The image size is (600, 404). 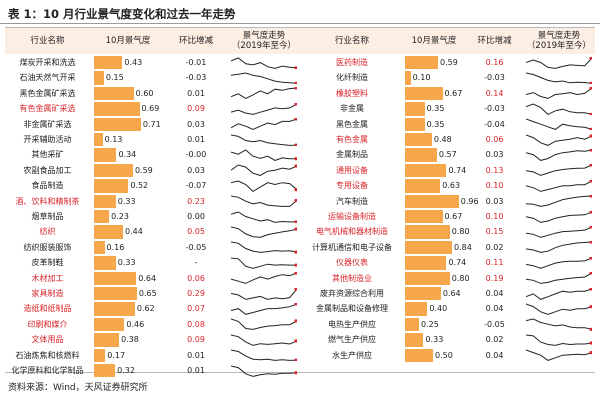 I want to click on table-row: 通用设备 0.74 0.13, so click(x=300, y=170).